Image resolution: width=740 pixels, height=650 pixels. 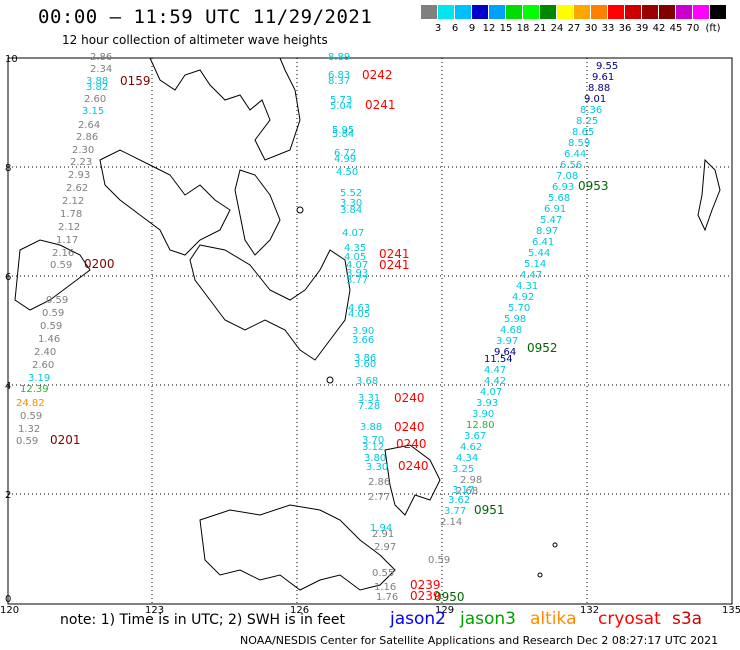 What do you see at coordinates (449, 597) in the screenshot?
I see `pass-time-label: 0950` at bounding box center [449, 597].